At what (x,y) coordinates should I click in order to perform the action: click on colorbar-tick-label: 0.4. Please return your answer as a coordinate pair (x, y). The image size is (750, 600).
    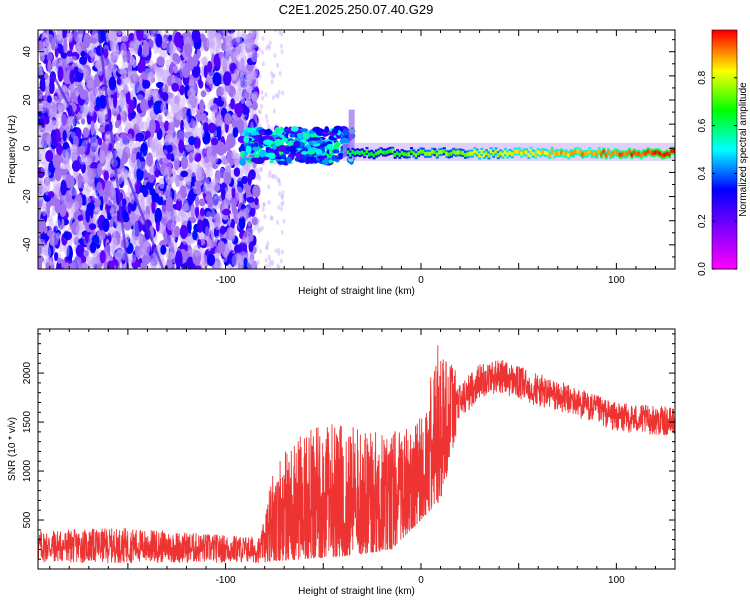
    Looking at the image, I should click on (702, 173).